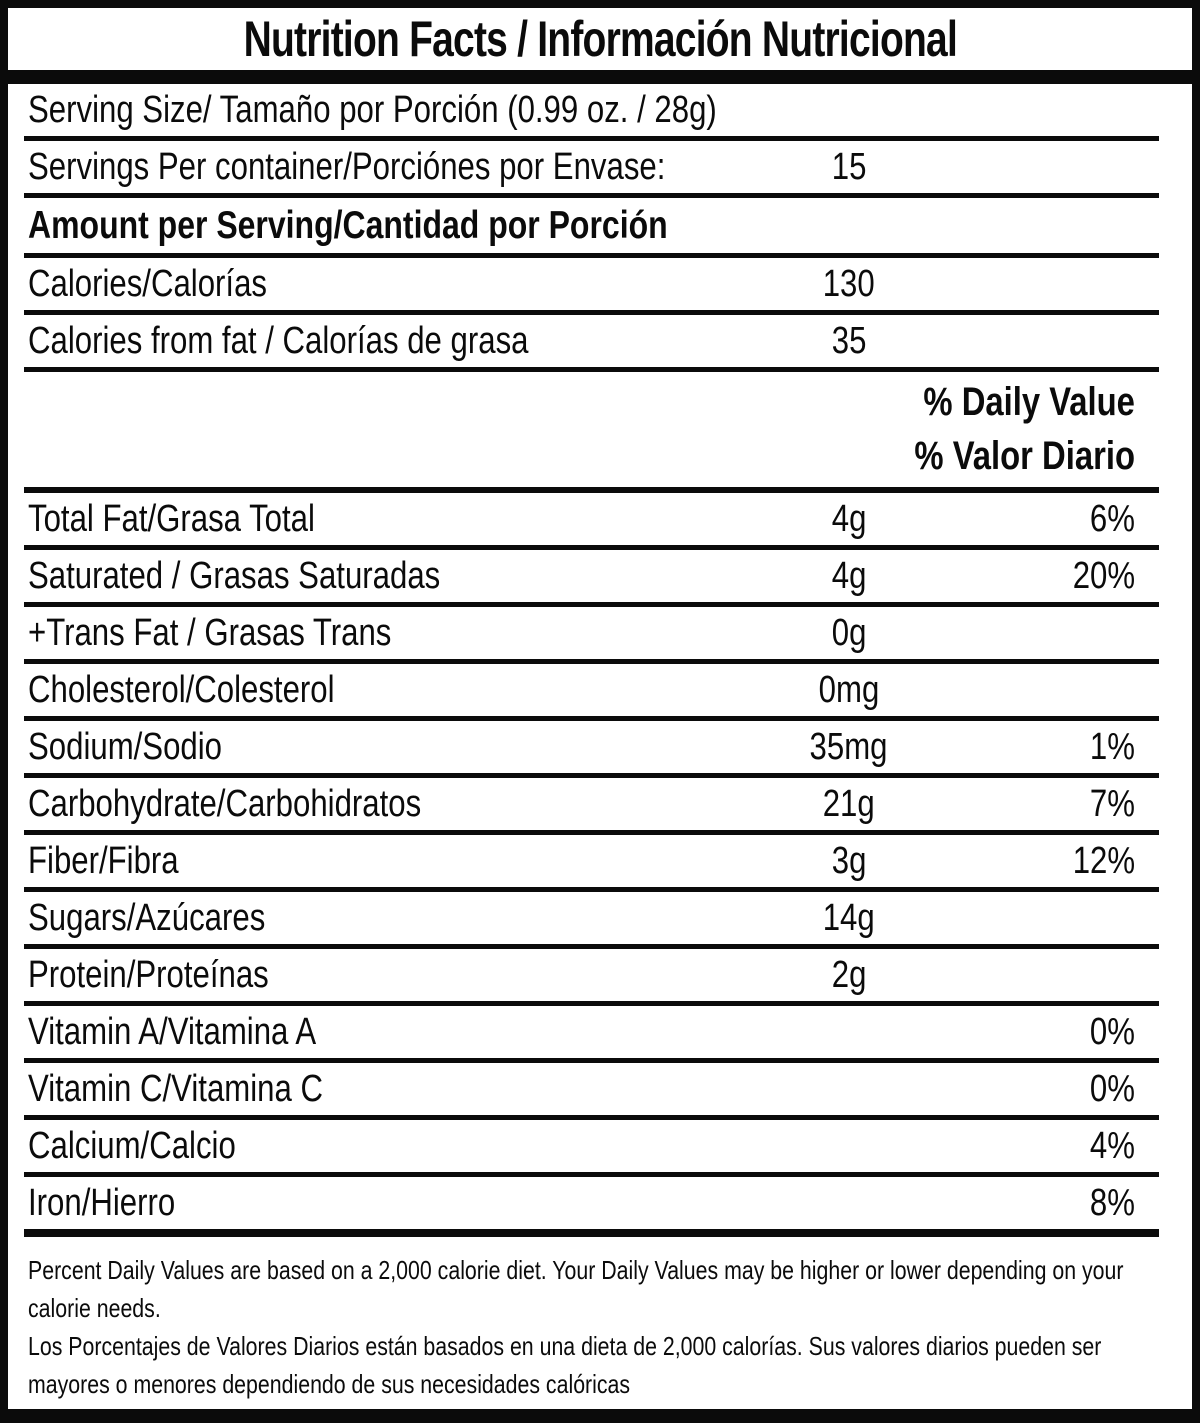  I want to click on nutrient-amount: 35mg, so click(849, 746).